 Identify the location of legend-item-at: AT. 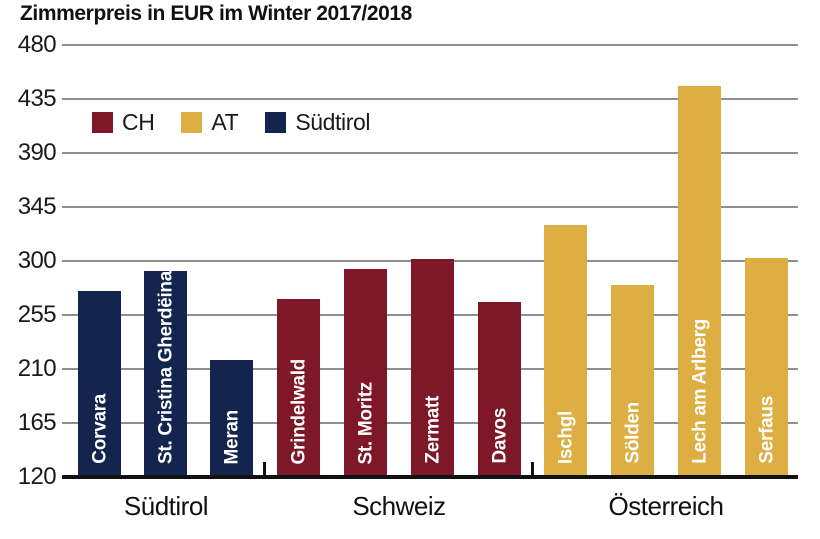
(210, 122).